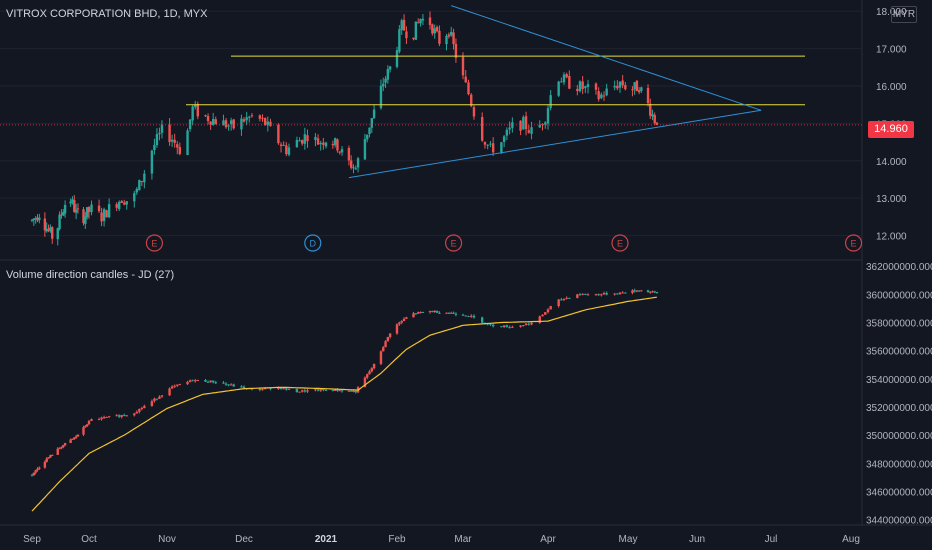 The width and height of the screenshot is (932, 550). I want to click on event-marker-label: D, so click(313, 244).